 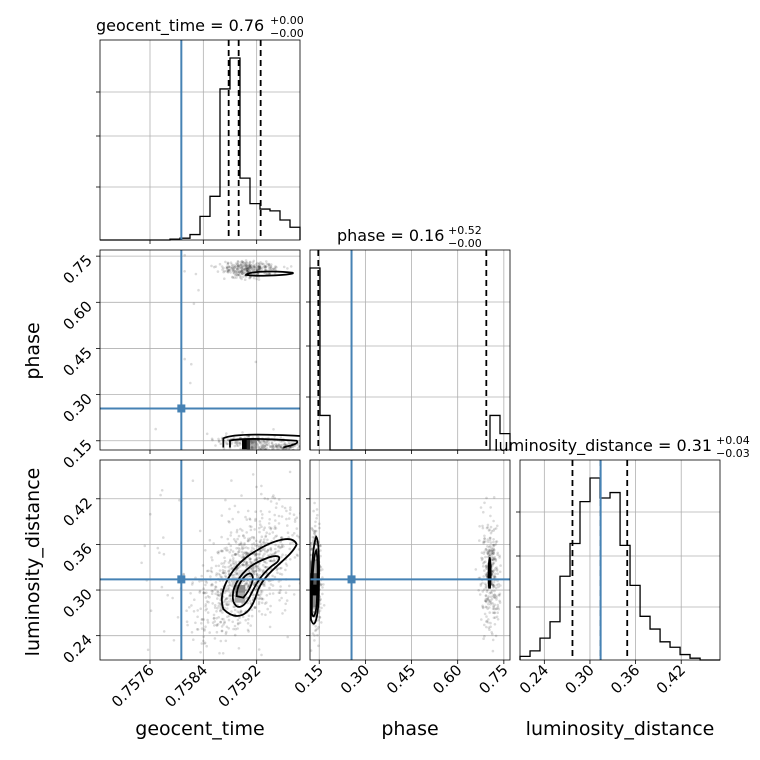 What do you see at coordinates (181, 408) in the screenshot?
I see `truth-marker` at bounding box center [181, 408].